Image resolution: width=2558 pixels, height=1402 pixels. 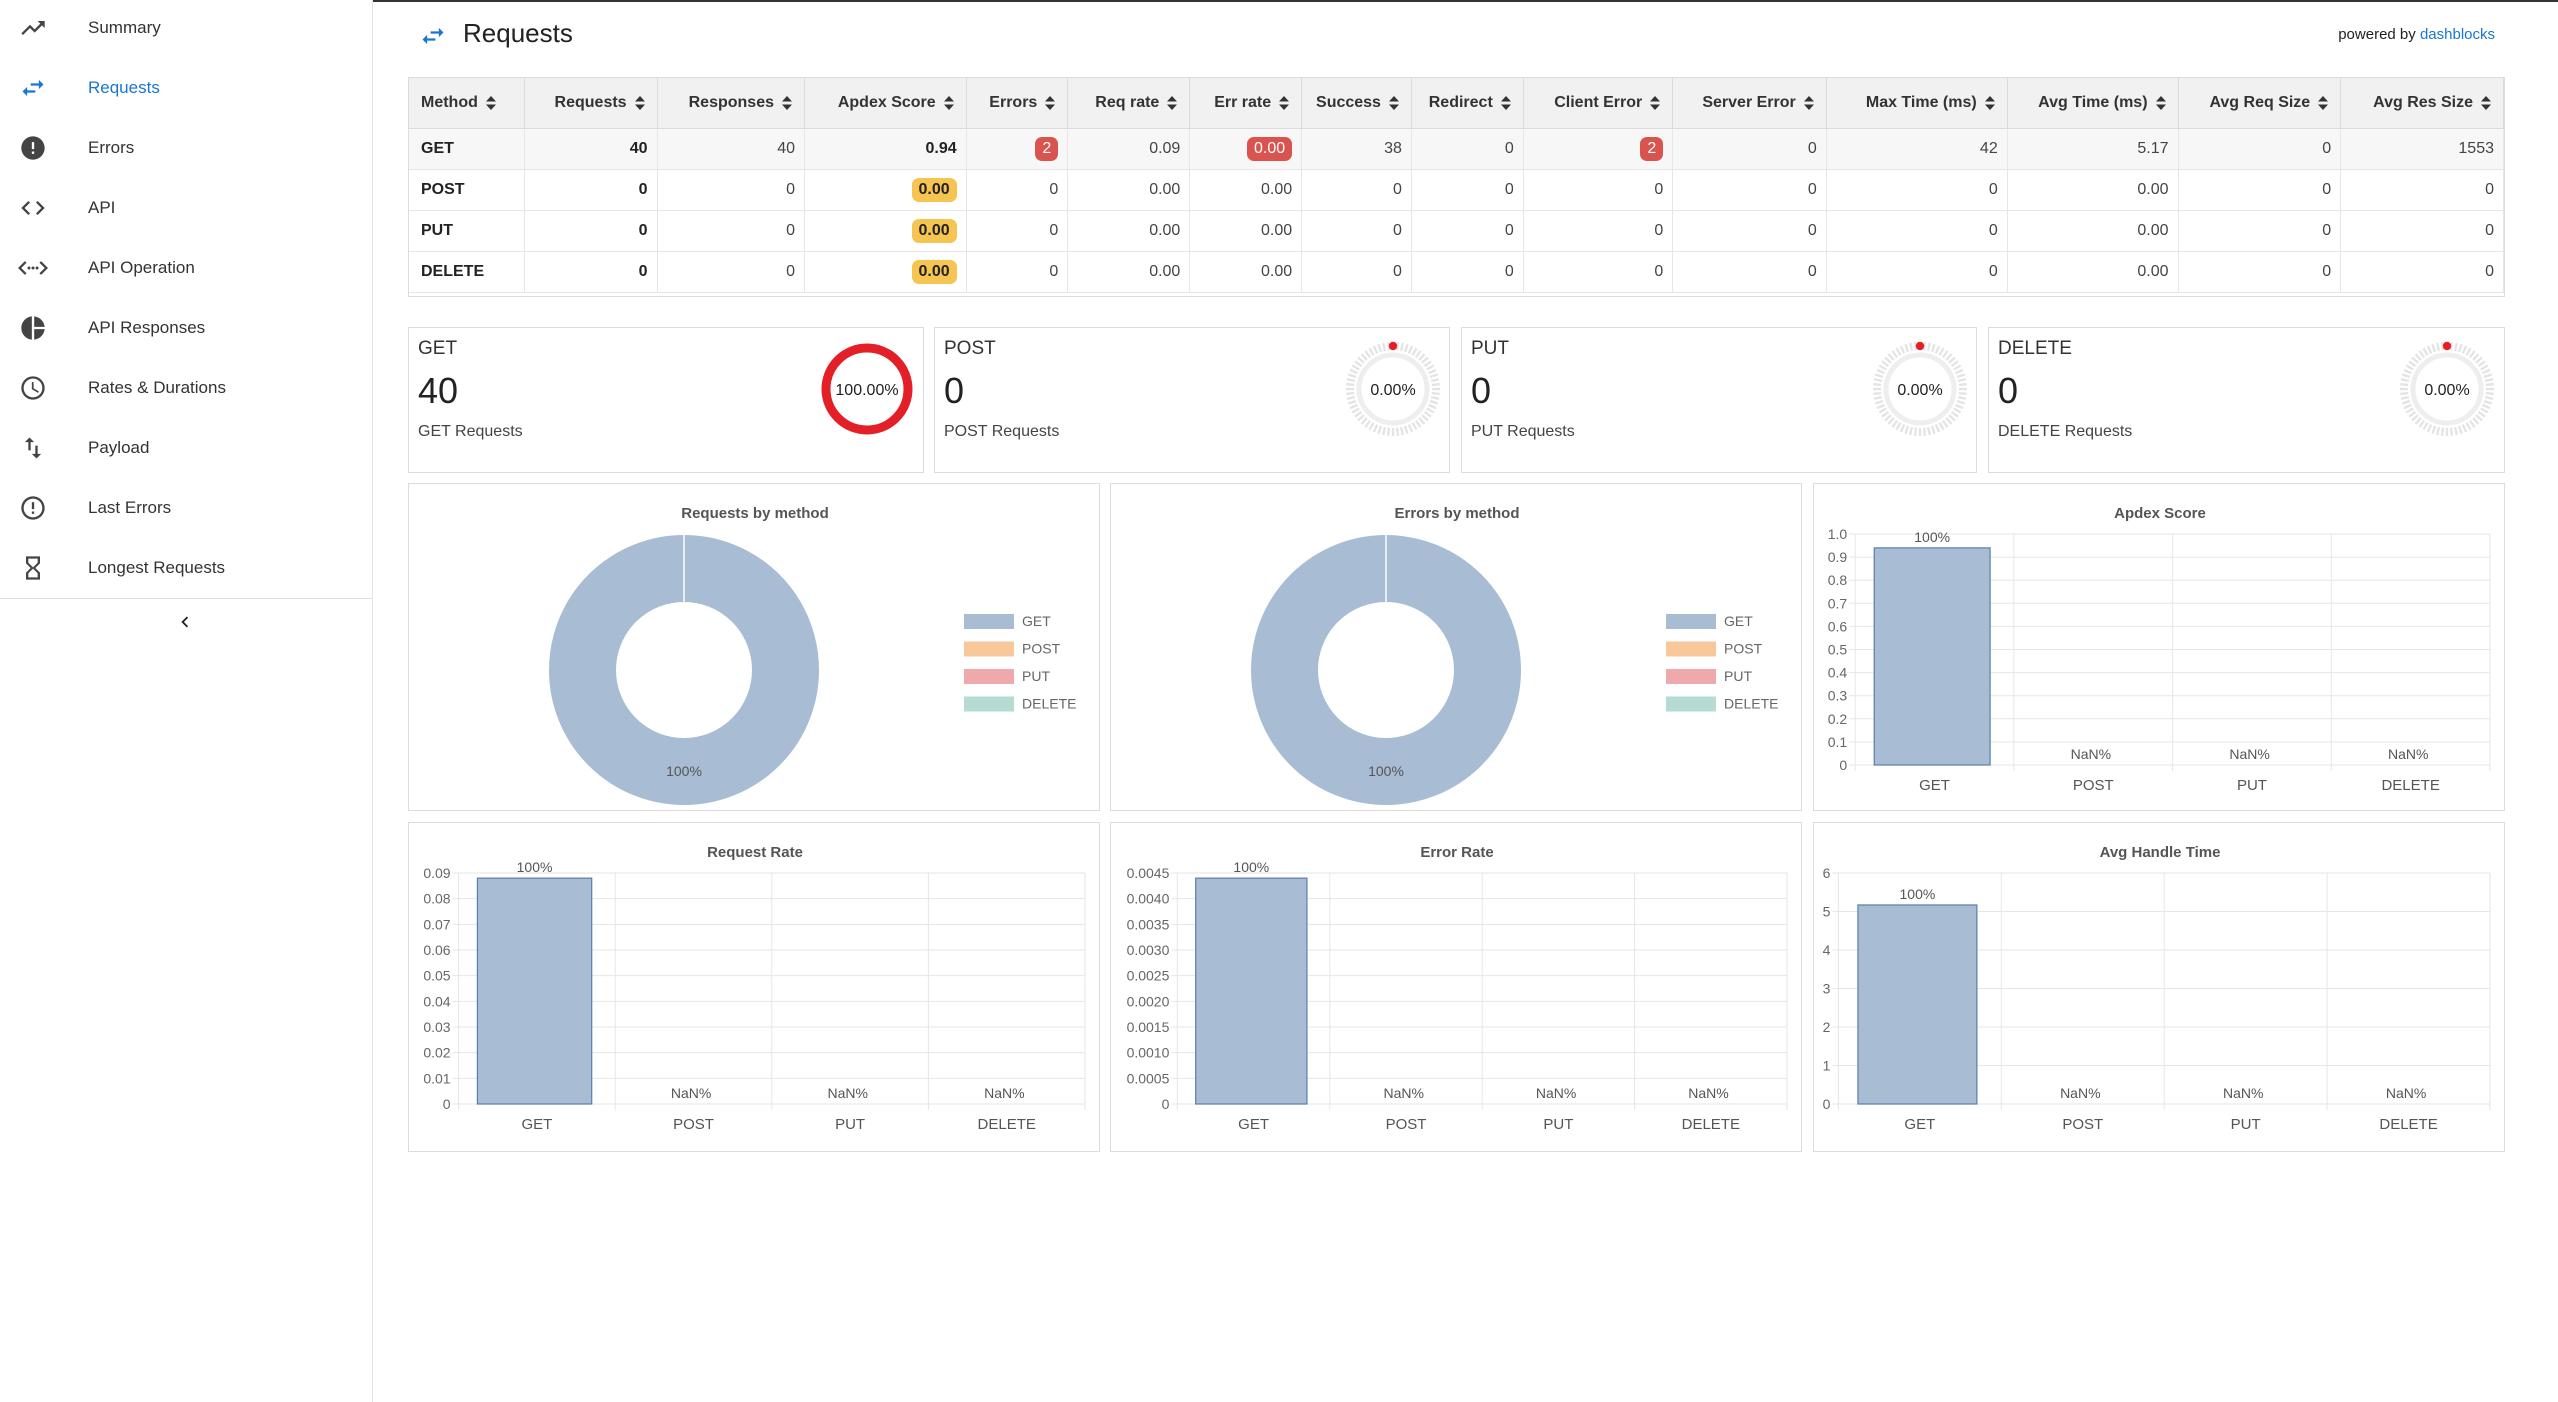 I want to click on sidebar-item-payload: Payload, so click(x=186, y=448).